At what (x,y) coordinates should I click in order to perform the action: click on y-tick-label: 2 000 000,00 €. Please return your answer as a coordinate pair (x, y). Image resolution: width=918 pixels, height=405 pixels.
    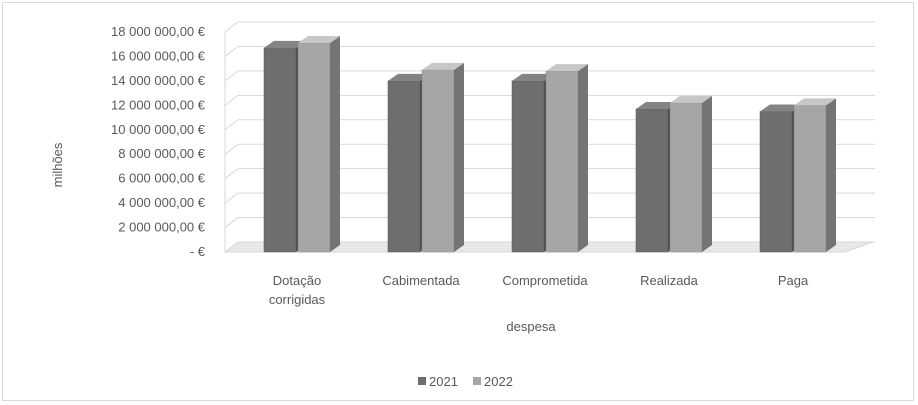
    Looking at the image, I should click on (162, 227).